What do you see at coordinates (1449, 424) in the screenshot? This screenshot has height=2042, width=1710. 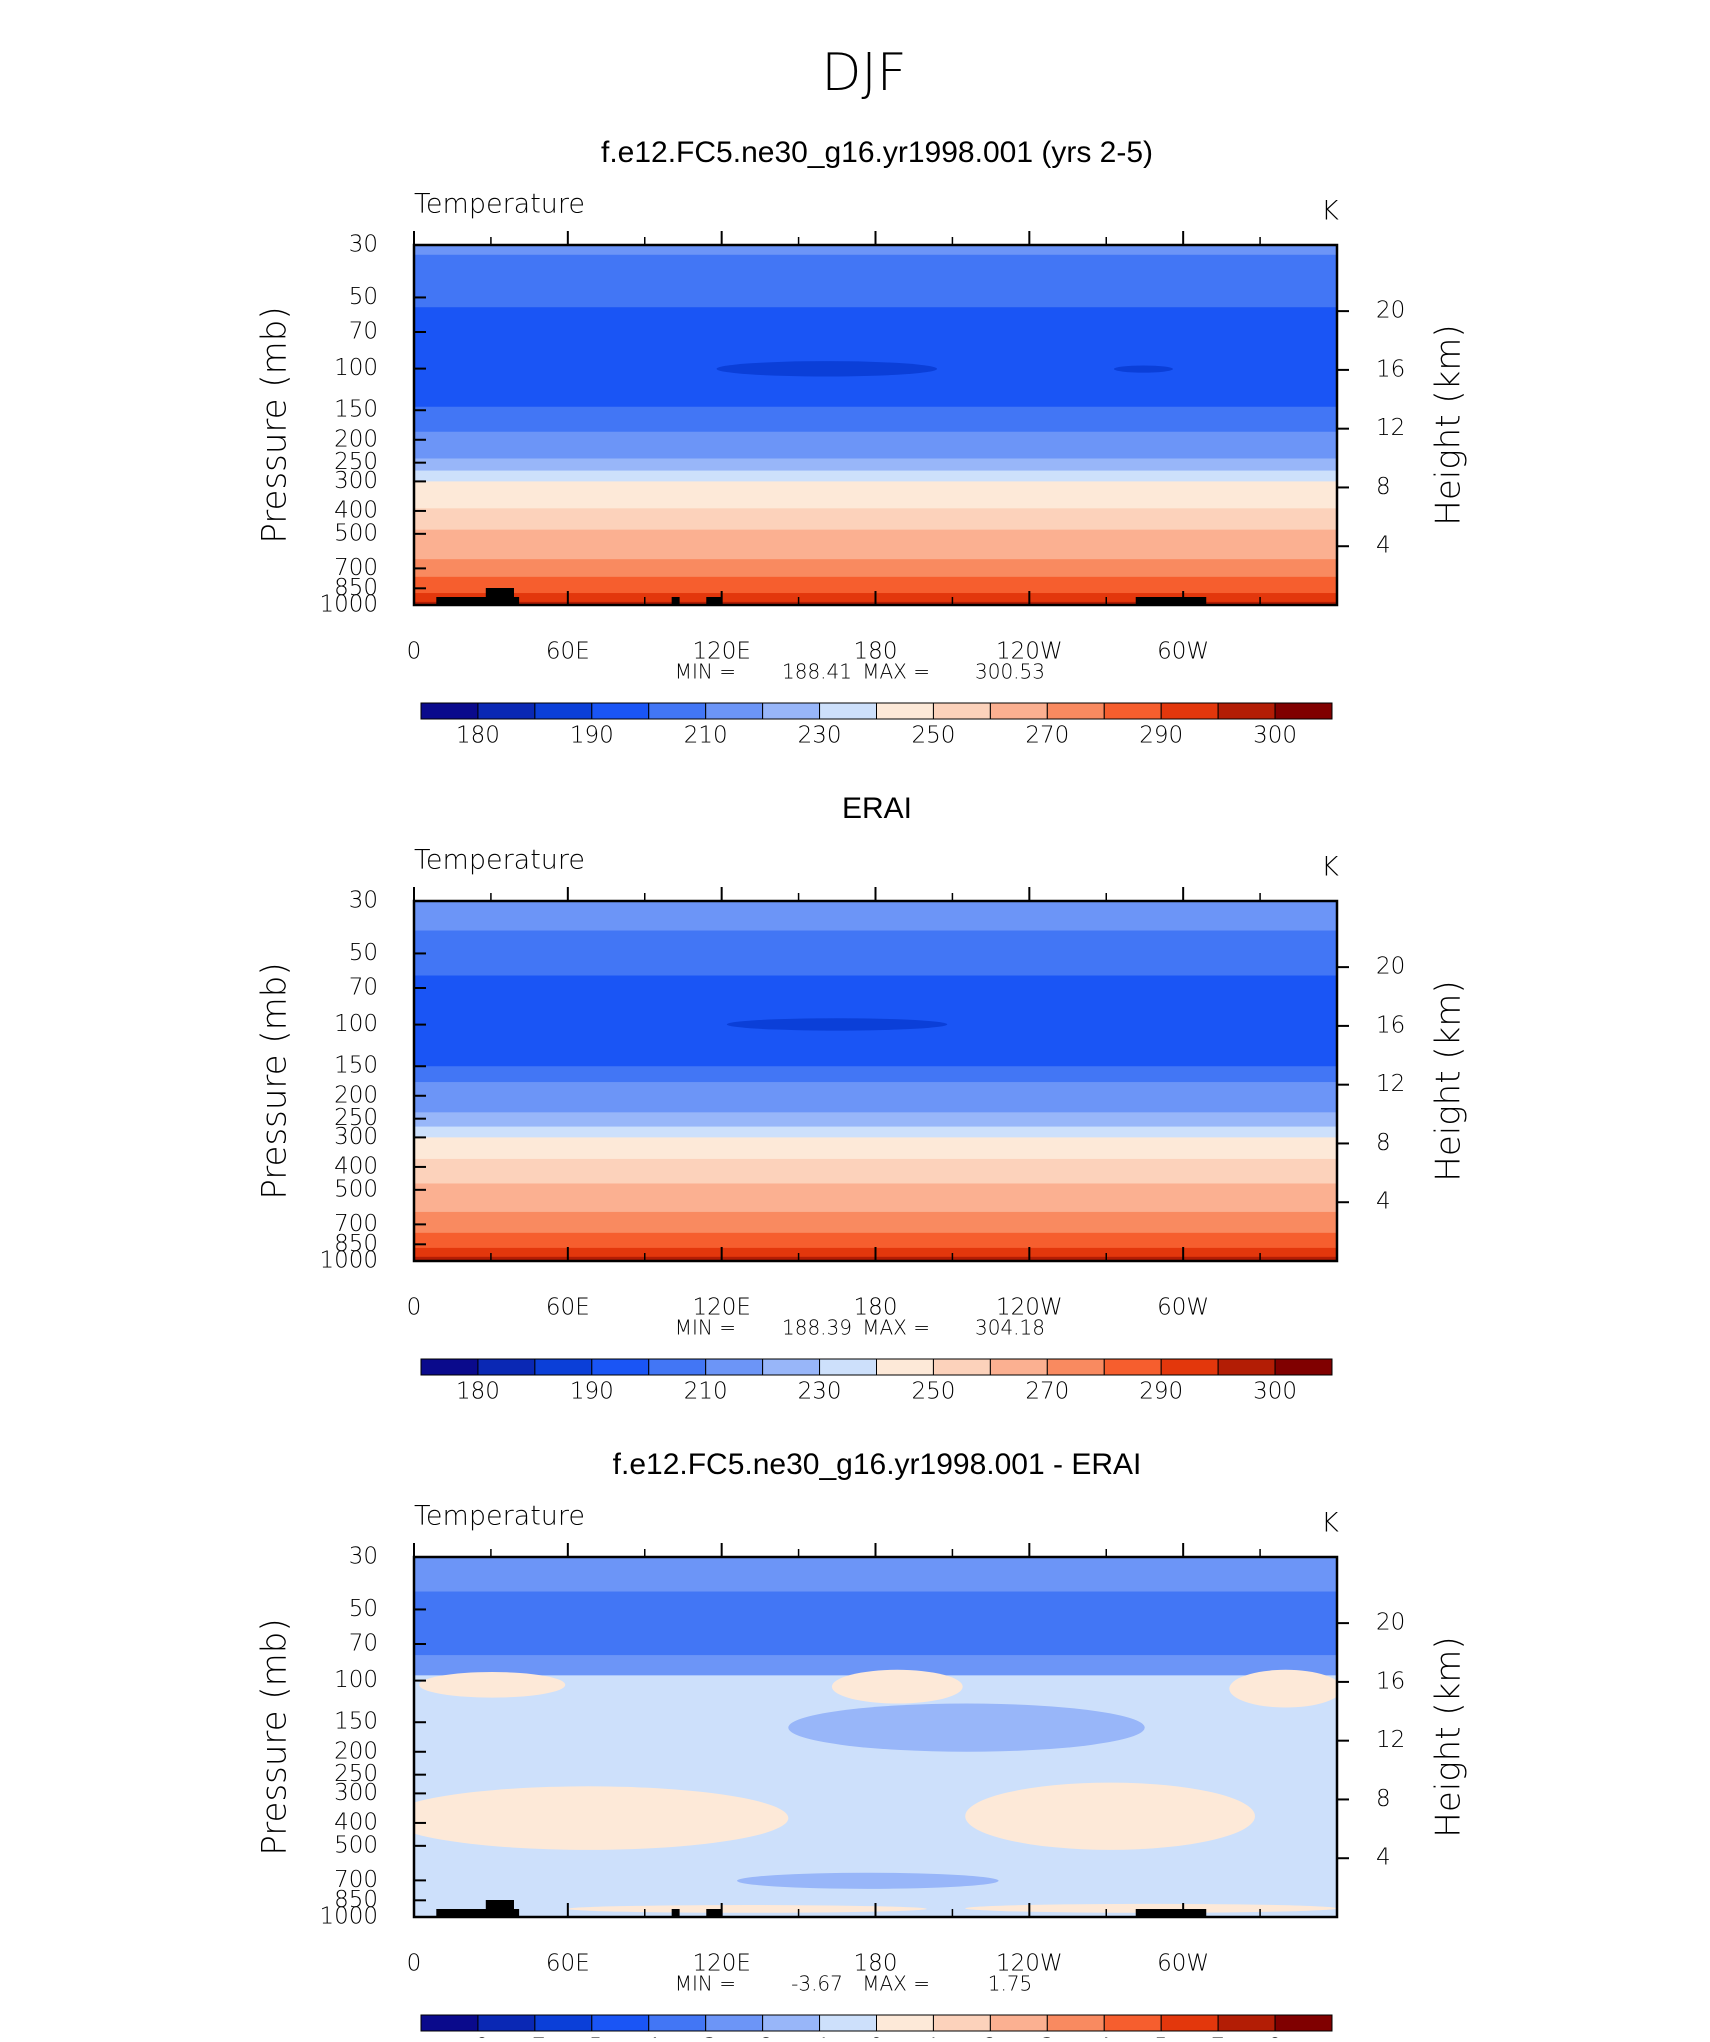 I see `y2-axis-title: Height (km)` at bounding box center [1449, 424].